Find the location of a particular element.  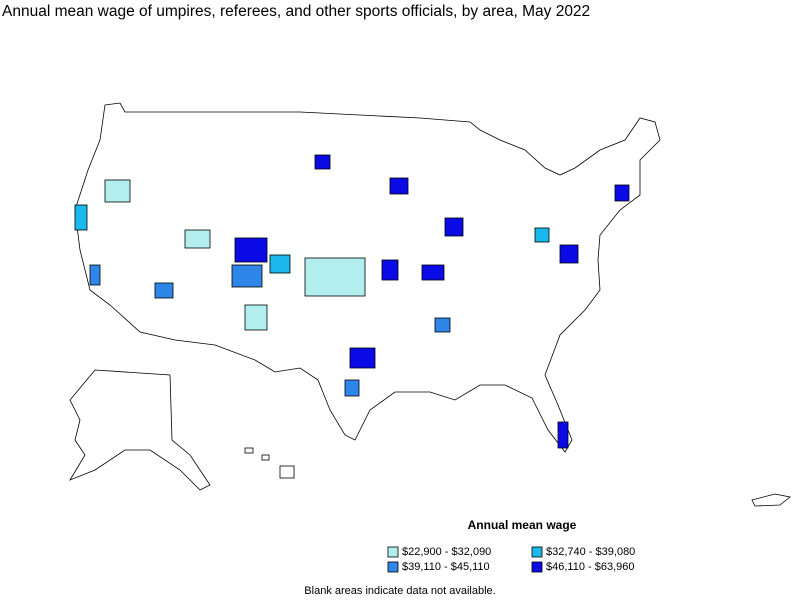

legend-label: $39,110 - $45,110 is located at coordinates (446, 567).